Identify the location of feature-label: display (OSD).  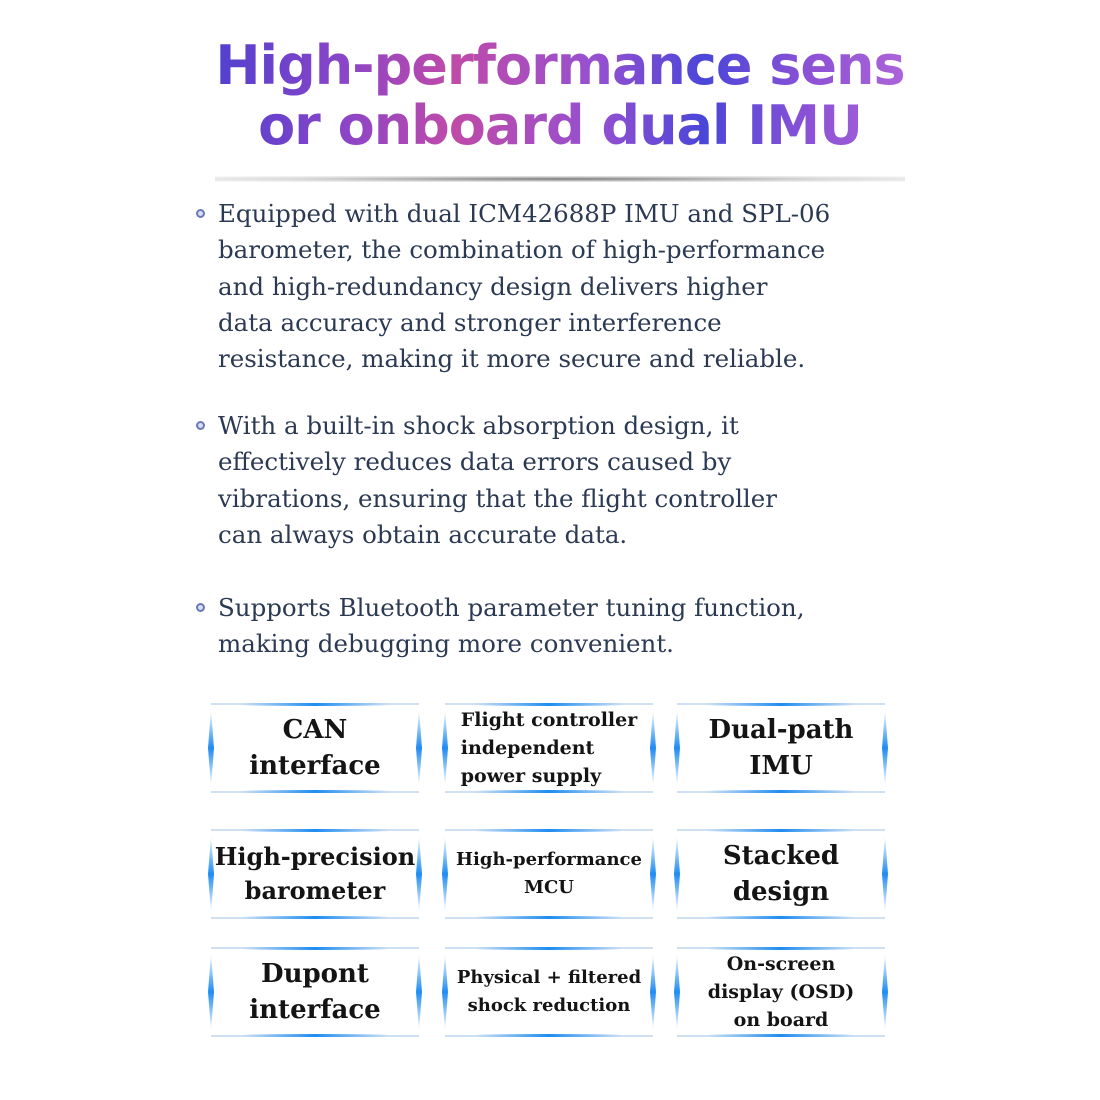
(781, 992).